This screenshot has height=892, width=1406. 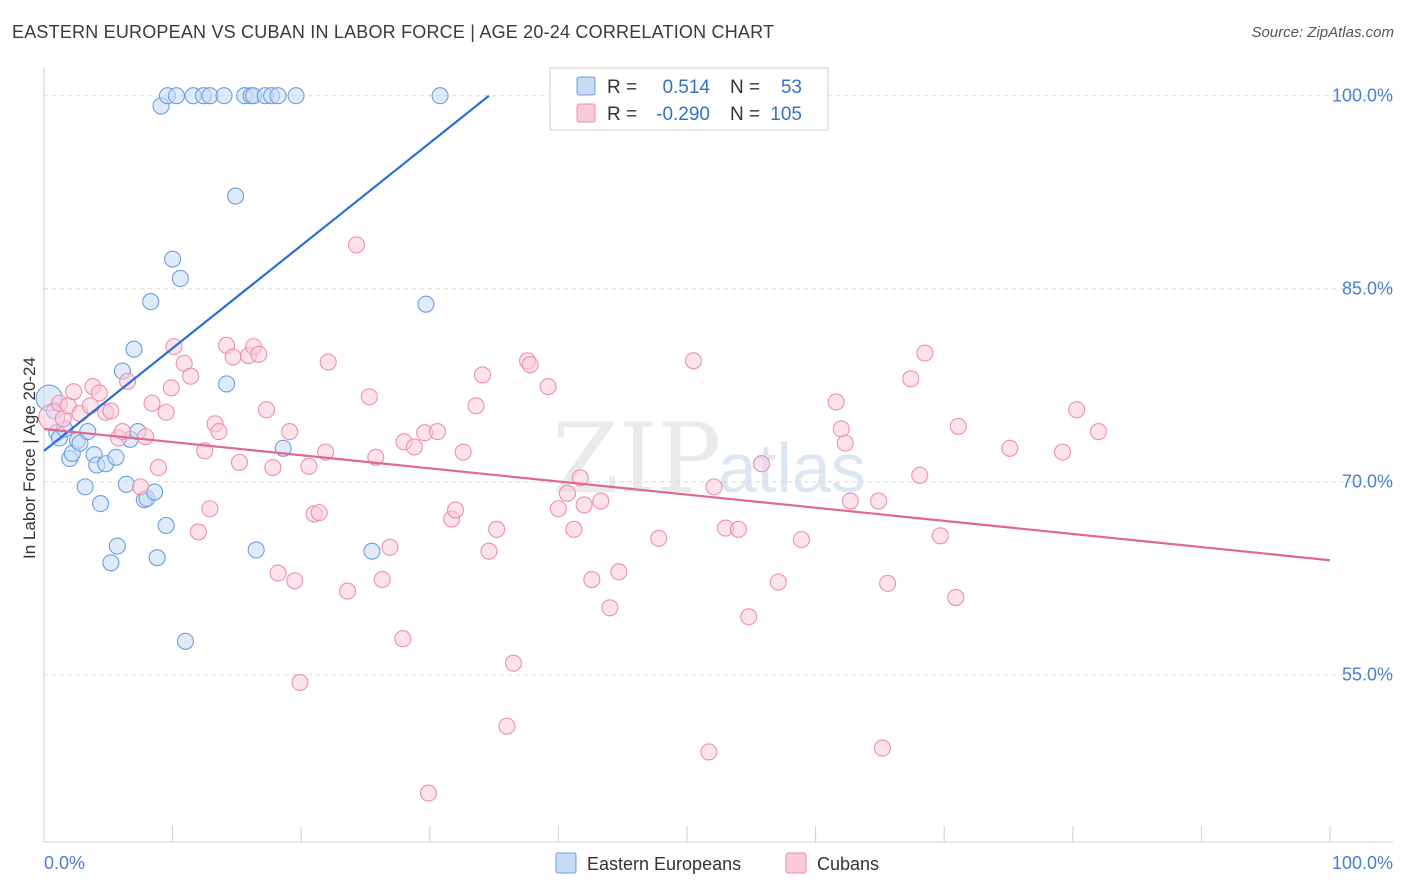 What do you see at coordinates (1362, 385) in the screenshot?
I see `y-tick-labels: 100.0% 85.0% 70.0% 55.0%` at bounding box center [1362, 385].